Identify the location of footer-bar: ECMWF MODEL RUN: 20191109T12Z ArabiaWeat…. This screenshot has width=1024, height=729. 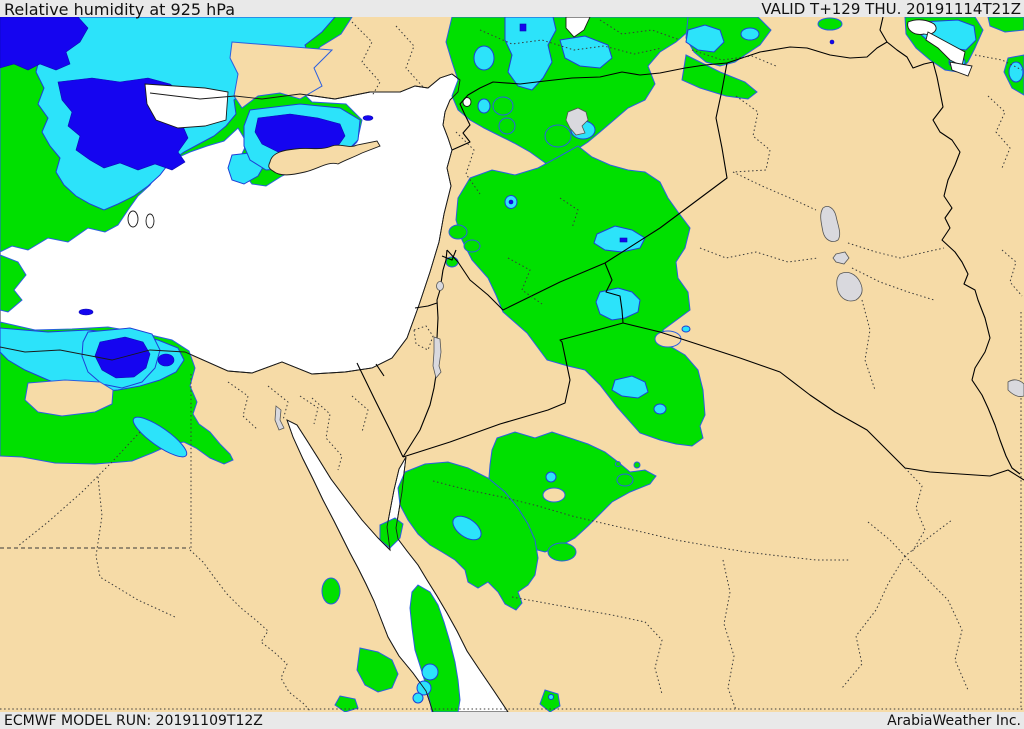
(512, 720).